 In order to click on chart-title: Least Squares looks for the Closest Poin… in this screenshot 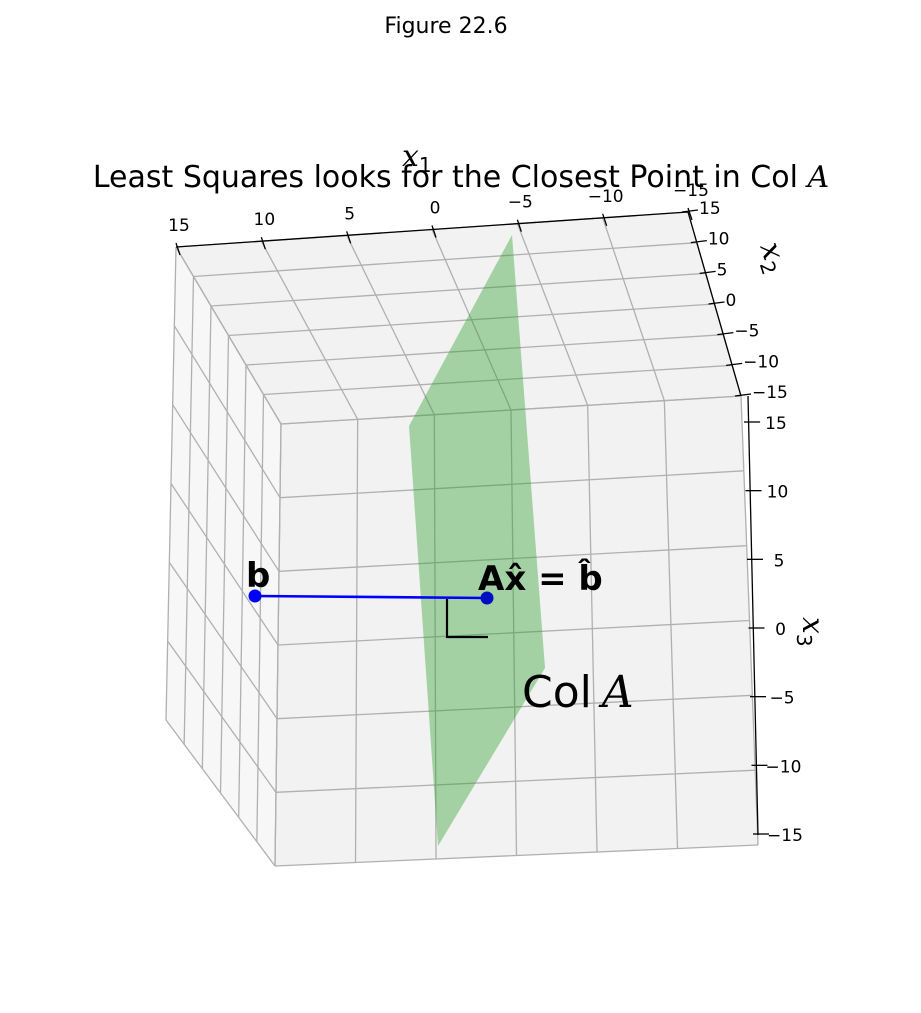, I will do `click(461, 177)`.